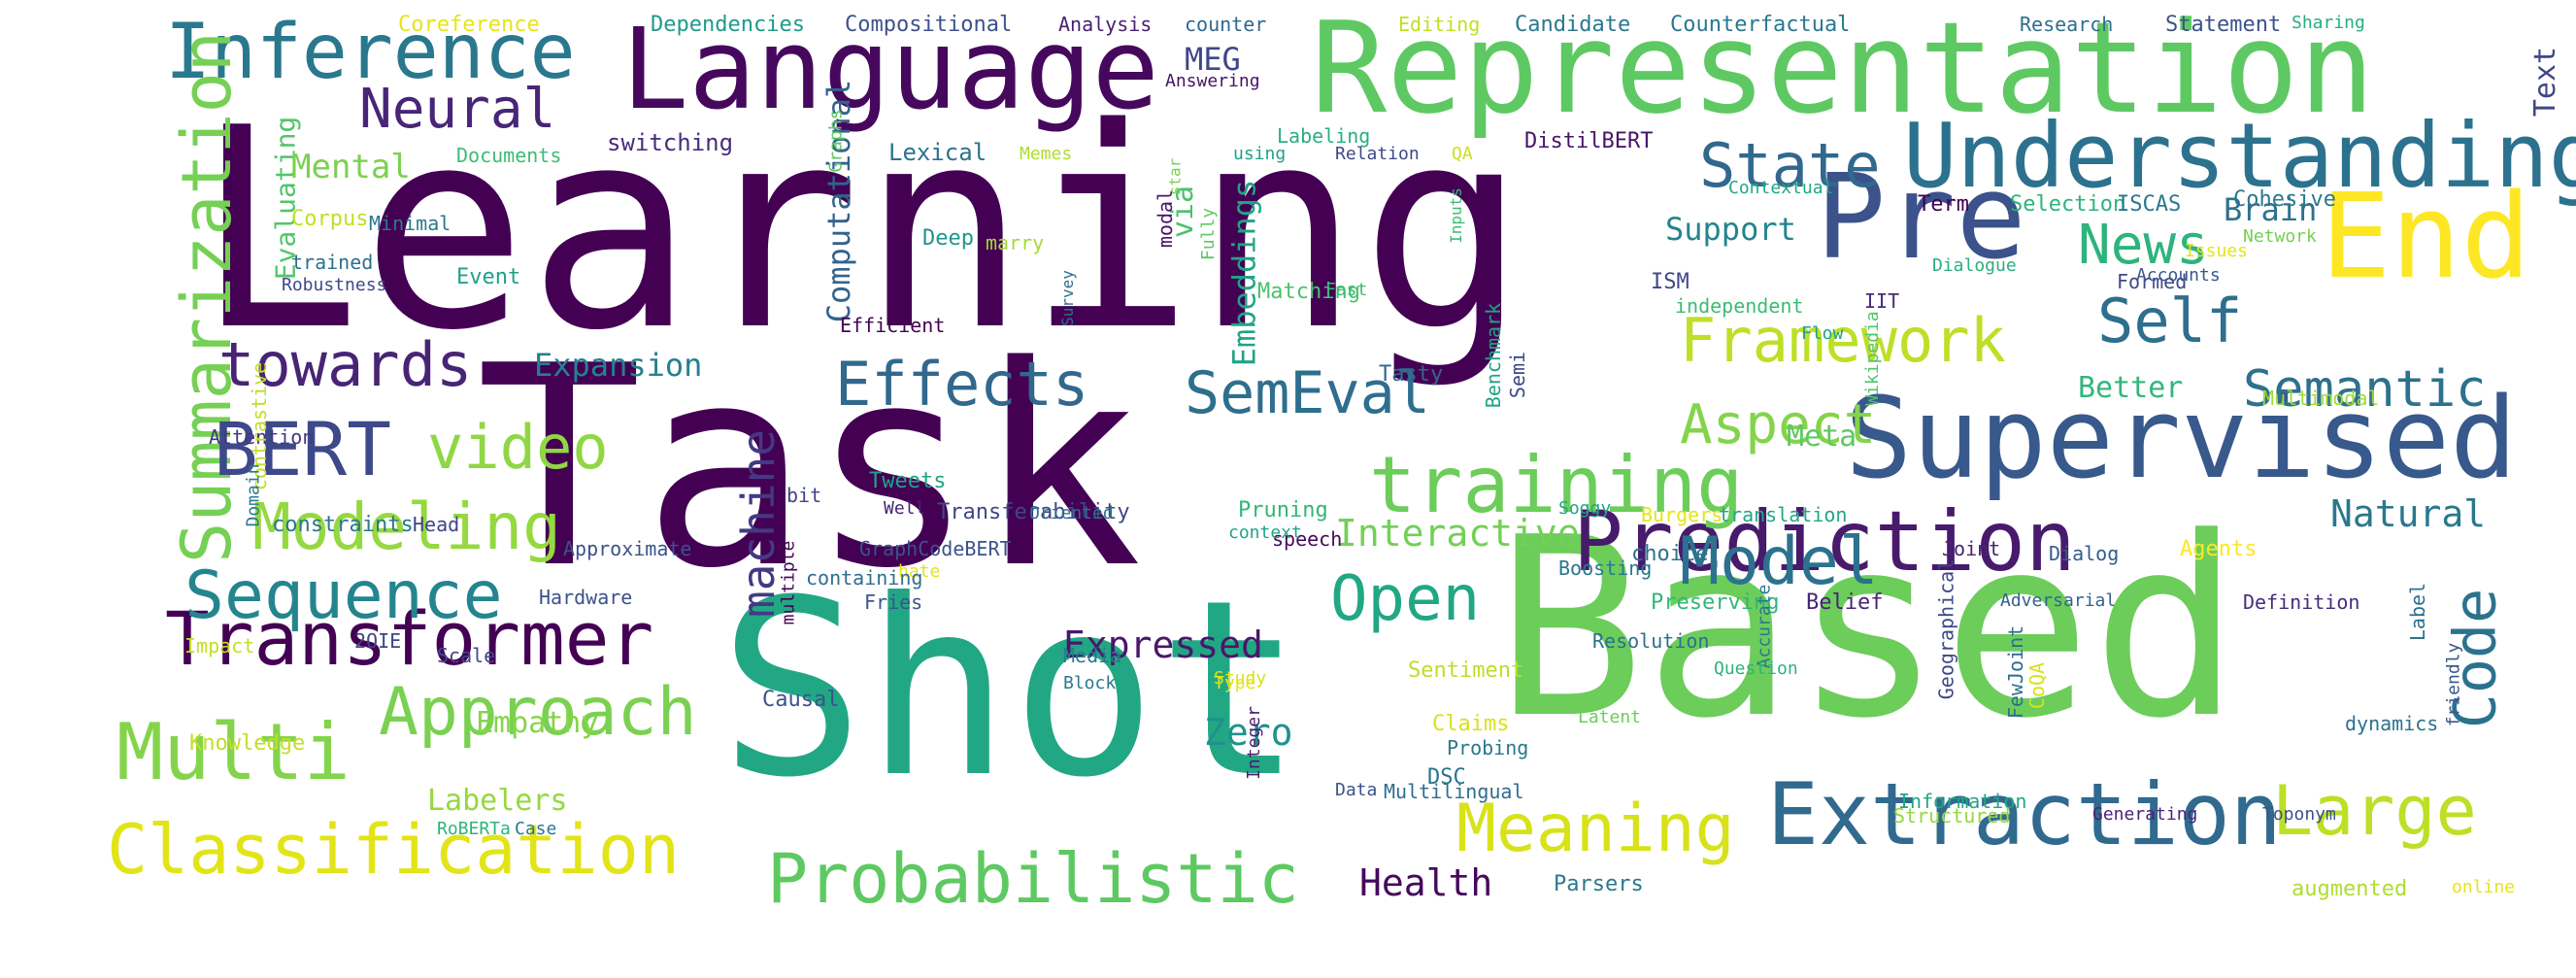 This screenshot has width=2576, height=978. What do you see at coordinates (890, 70) in the screenshot?
I see `word: Language` at bounding box center [890, 70].